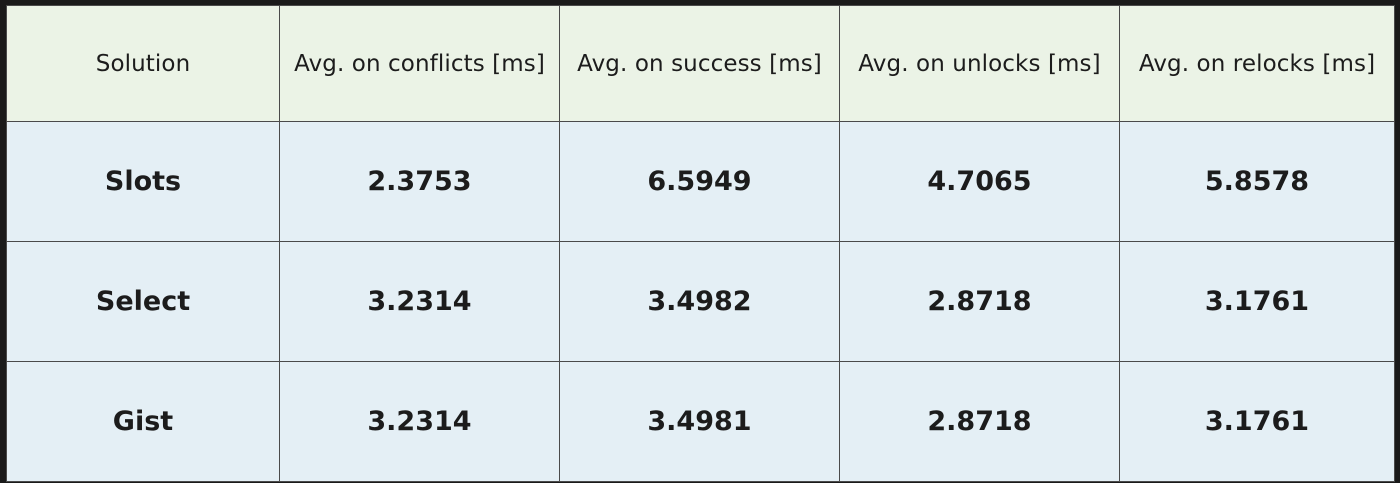 Image resolution: width=1400 pixels, height=483 pixels. Describe the element at coordinates (419, 63) in the screenshot. I see `column-header-conflicts: Avg. on conflicts [ms]` at that location.